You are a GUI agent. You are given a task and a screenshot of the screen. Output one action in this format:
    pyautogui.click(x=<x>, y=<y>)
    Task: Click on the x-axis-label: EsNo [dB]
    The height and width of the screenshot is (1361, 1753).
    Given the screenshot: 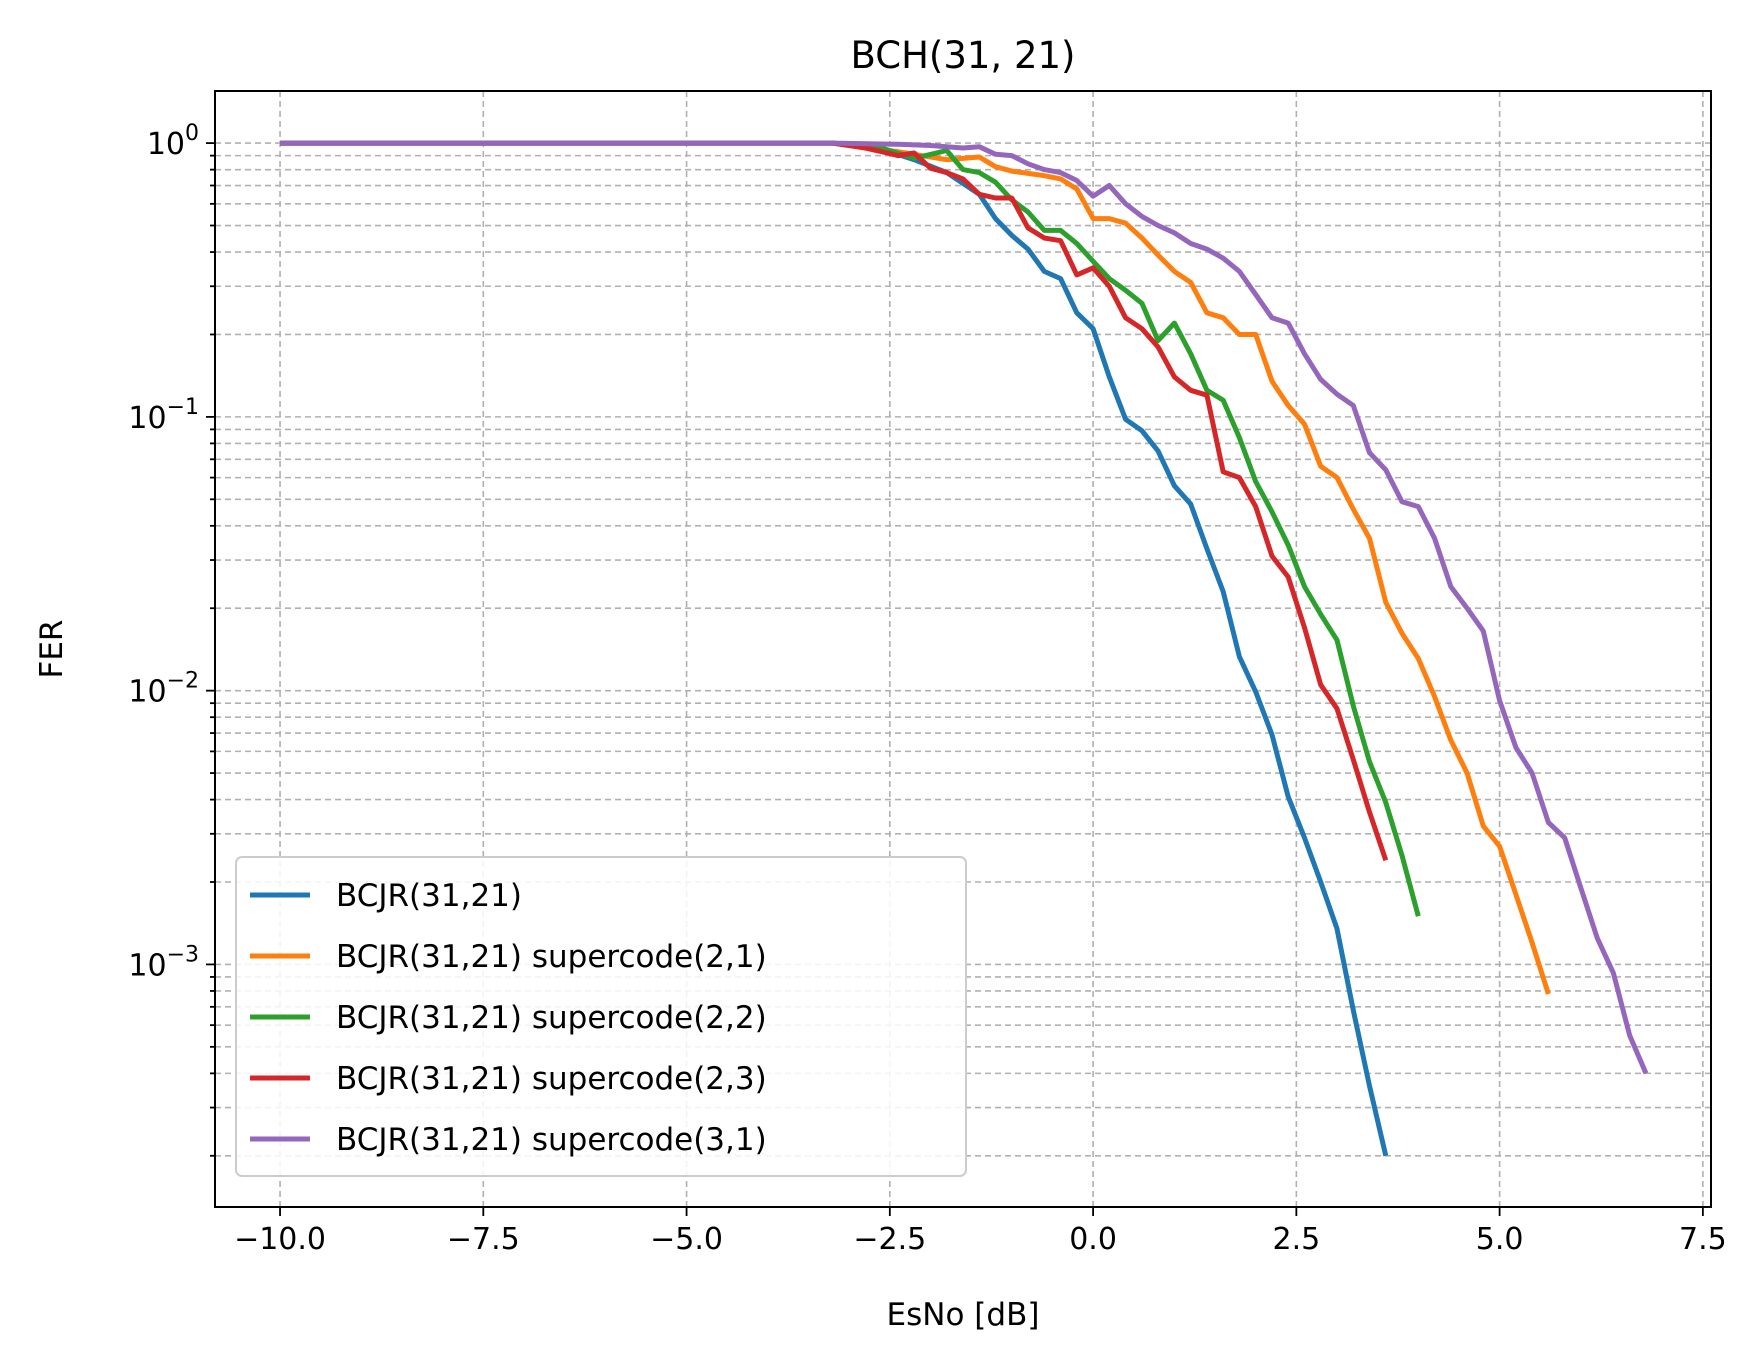 What is the action you would take?
    pyautogui.click(x=963, y=1315)
    